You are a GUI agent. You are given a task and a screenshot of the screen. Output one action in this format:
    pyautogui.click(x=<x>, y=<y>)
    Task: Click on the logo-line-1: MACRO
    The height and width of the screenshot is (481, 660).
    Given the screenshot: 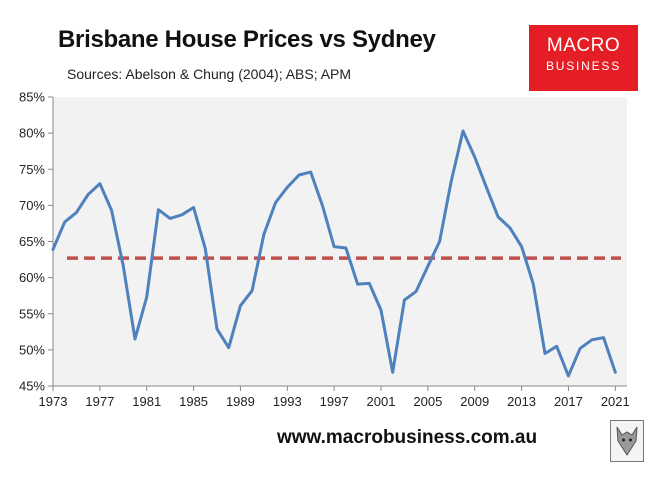 What is the action you would take?
    pyautogui.click(x=583, y=45)
    